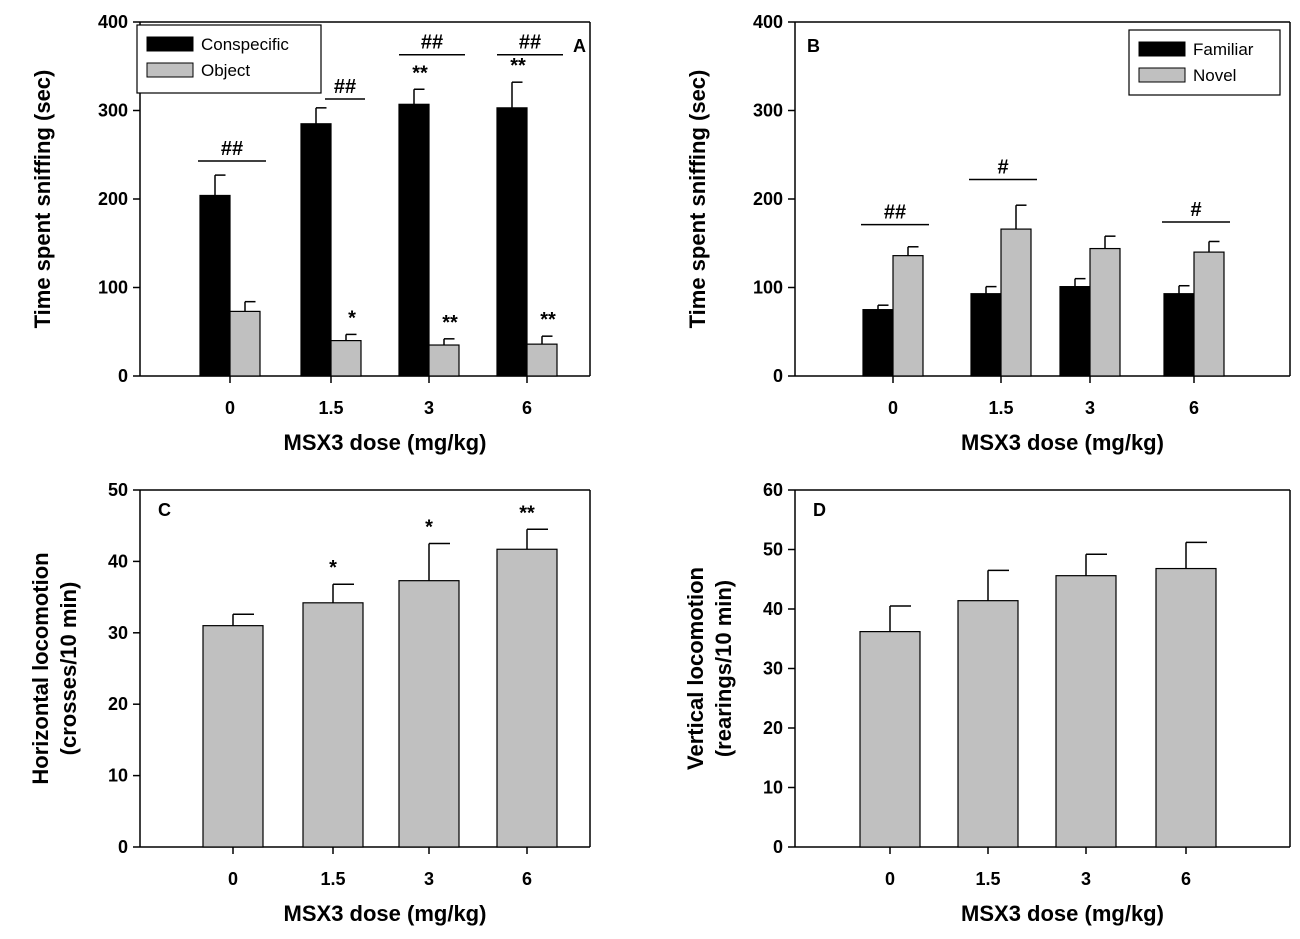 The height and width of the screenshot is (939, 1300). Describe the element at coordinates (113, 22) in the screenshot. I see `y-tick-label: 400` at that location.